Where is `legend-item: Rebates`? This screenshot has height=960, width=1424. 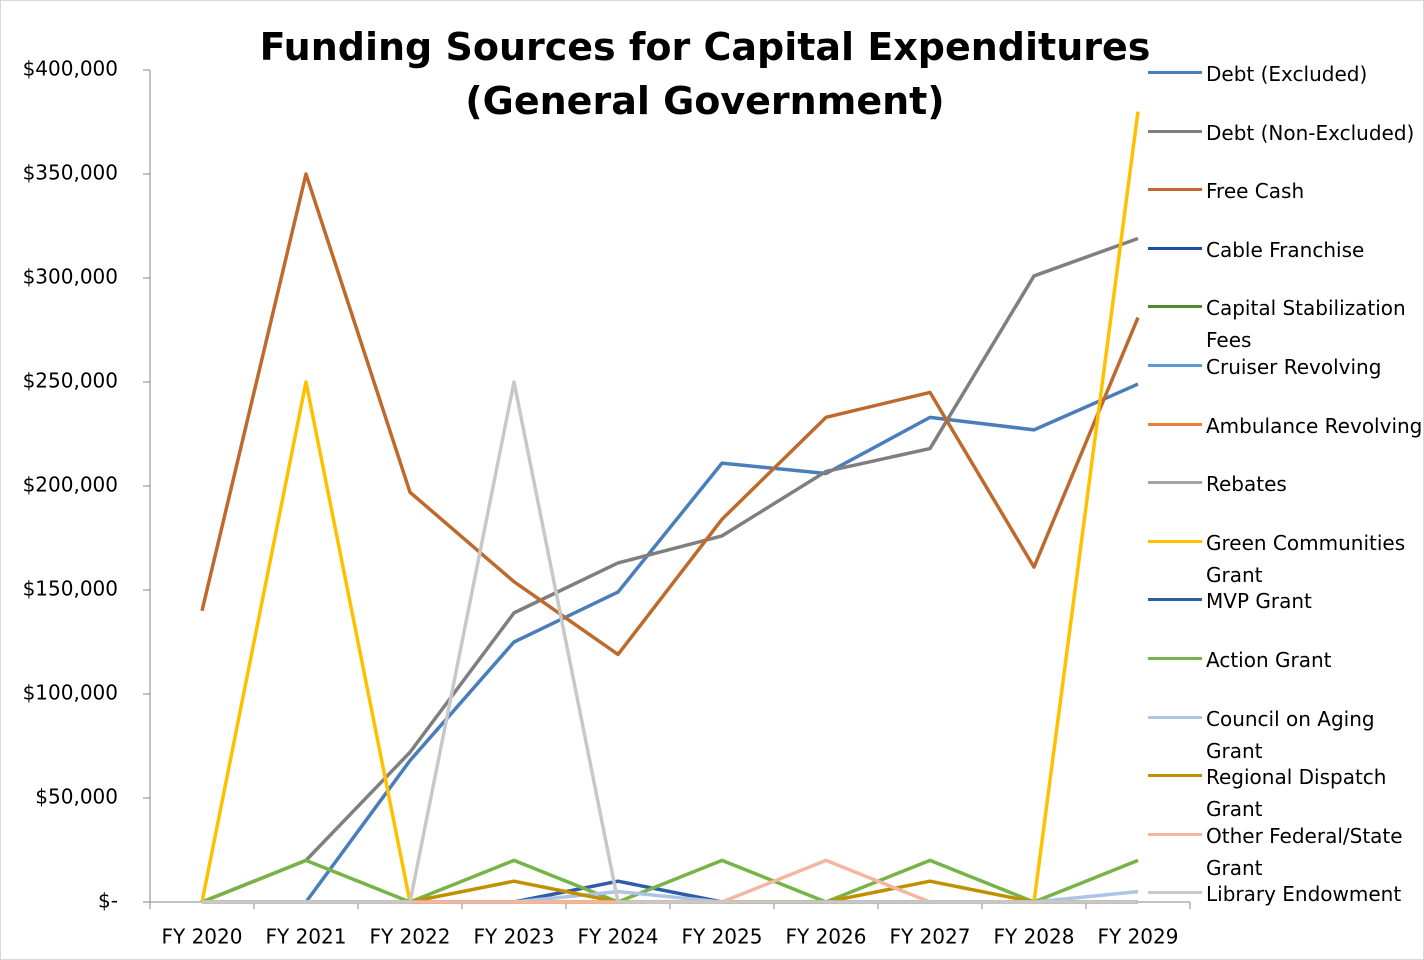 legend-item: Rebates is located at coordinates (1286, 497).